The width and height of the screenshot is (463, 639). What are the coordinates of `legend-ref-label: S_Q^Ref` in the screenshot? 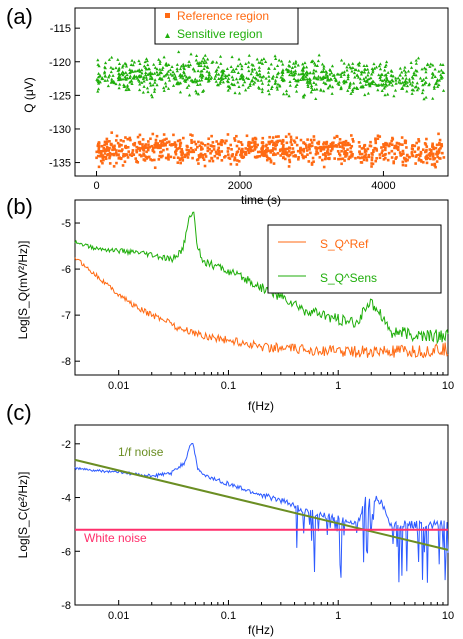 It's located at (344, 244).